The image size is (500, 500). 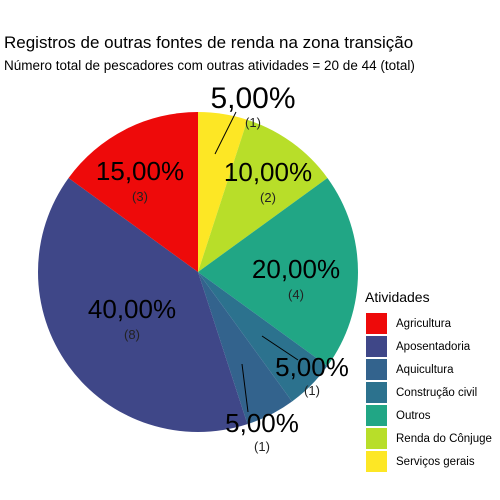 I want to click on count-label-renda-do-conjuge: (2), so click(x=268, y=197).